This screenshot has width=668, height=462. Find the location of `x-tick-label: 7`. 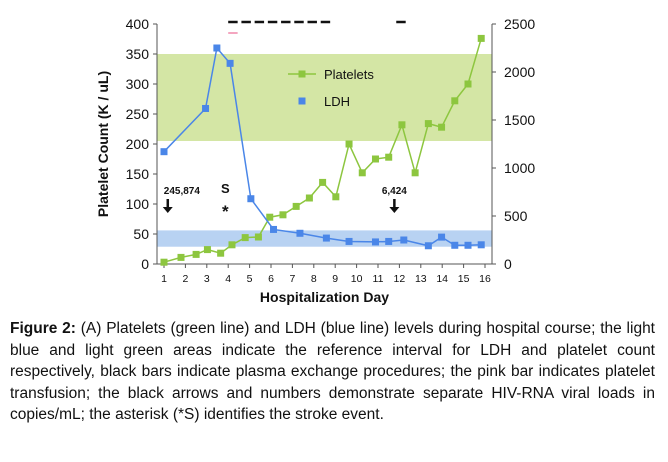

x-tick-label: 7 is located at coordinates (292, 279).